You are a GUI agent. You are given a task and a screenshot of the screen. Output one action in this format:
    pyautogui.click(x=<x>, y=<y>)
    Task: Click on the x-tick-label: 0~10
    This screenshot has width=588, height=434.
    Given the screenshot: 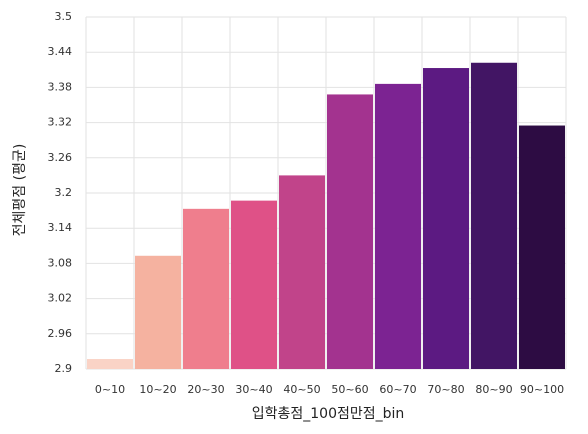 What is the action you would take?
    pyautogui.click(x=110, y=389)
    